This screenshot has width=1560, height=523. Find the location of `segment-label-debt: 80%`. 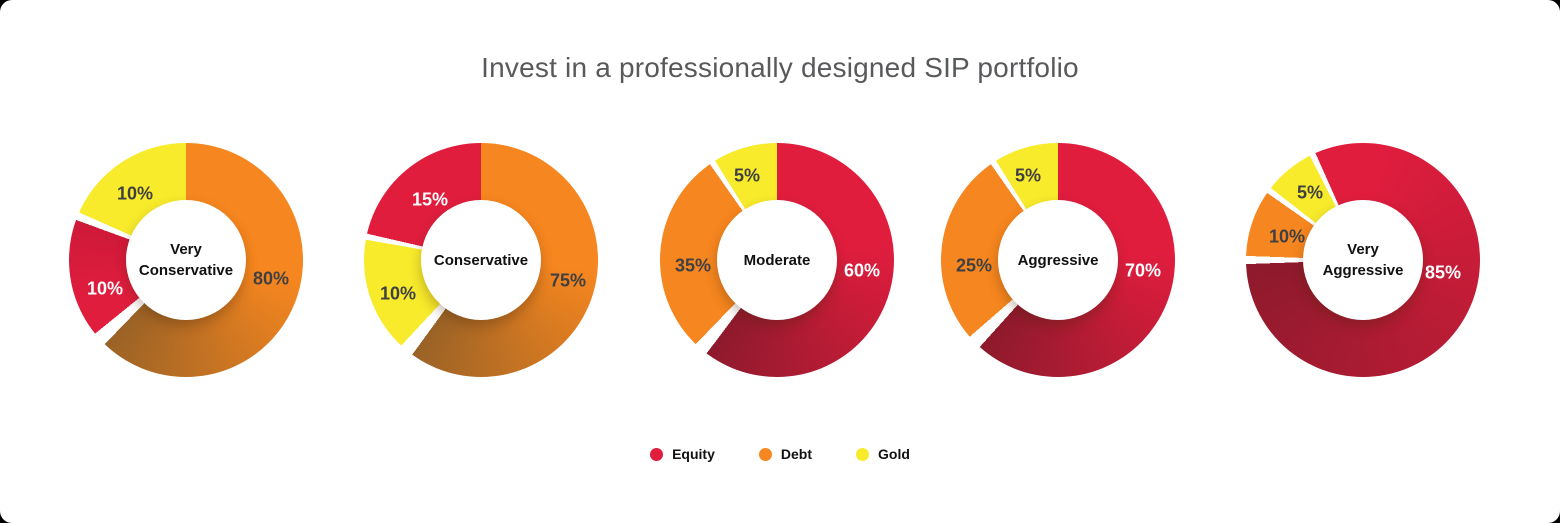

segment-label-debt: 80% is located at coordinates (271, 278).